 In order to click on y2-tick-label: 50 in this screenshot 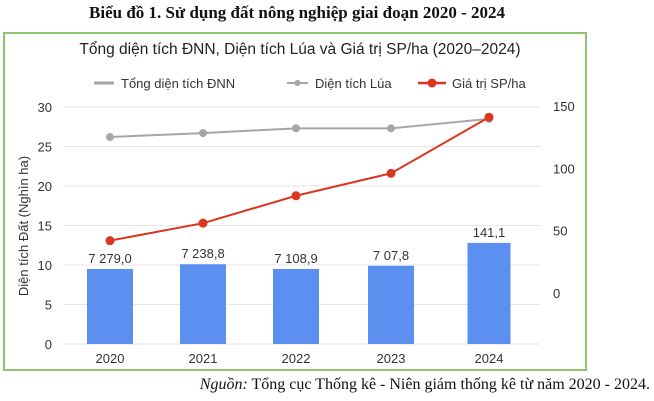, I will do `click(560, 231)`.